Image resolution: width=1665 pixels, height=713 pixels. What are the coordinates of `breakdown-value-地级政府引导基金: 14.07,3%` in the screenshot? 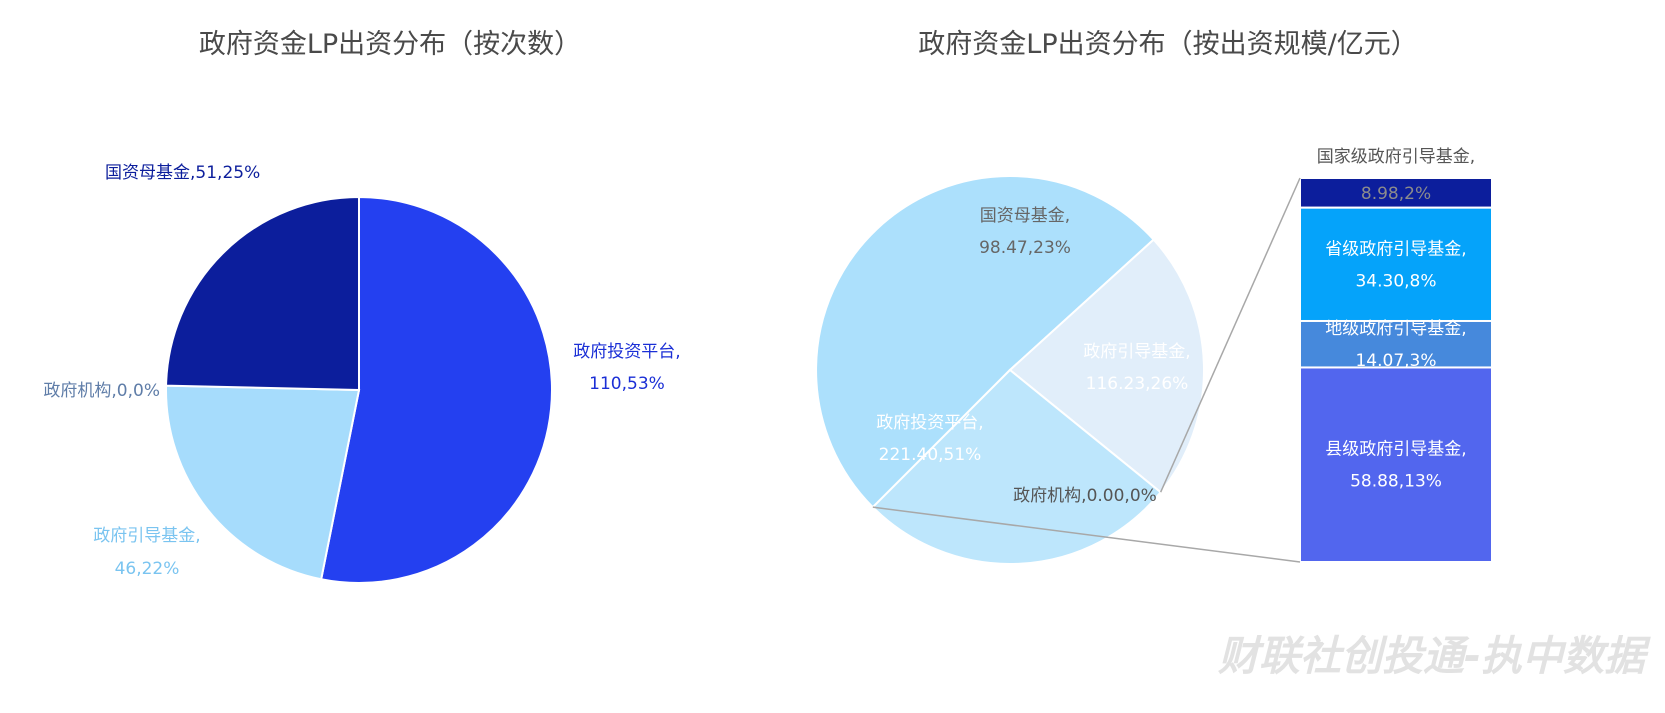 It's located at (1395, 361).